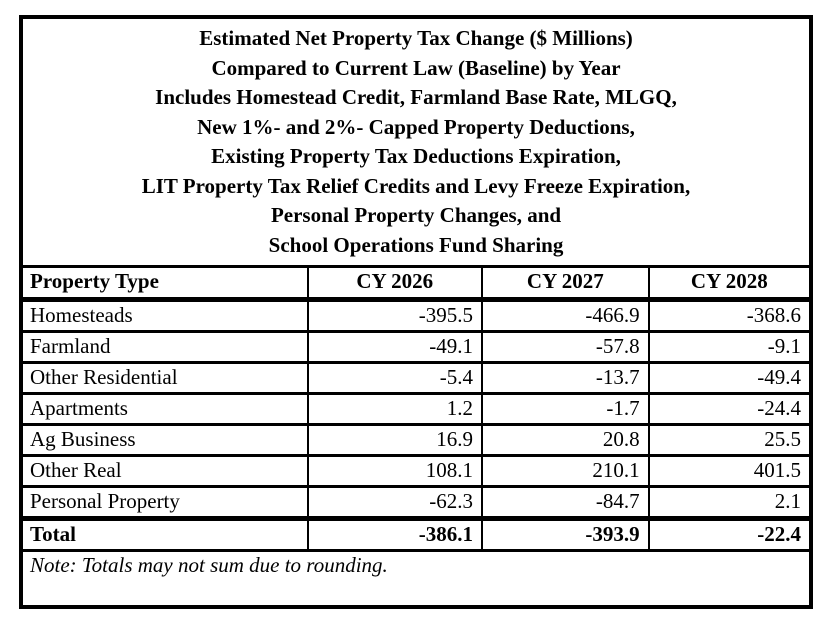 The width and height of the screenshot is (828, 624). Describe the element at coordinates (565, 470) in the screenshot. I see `value-cell: 210.1` at that location.